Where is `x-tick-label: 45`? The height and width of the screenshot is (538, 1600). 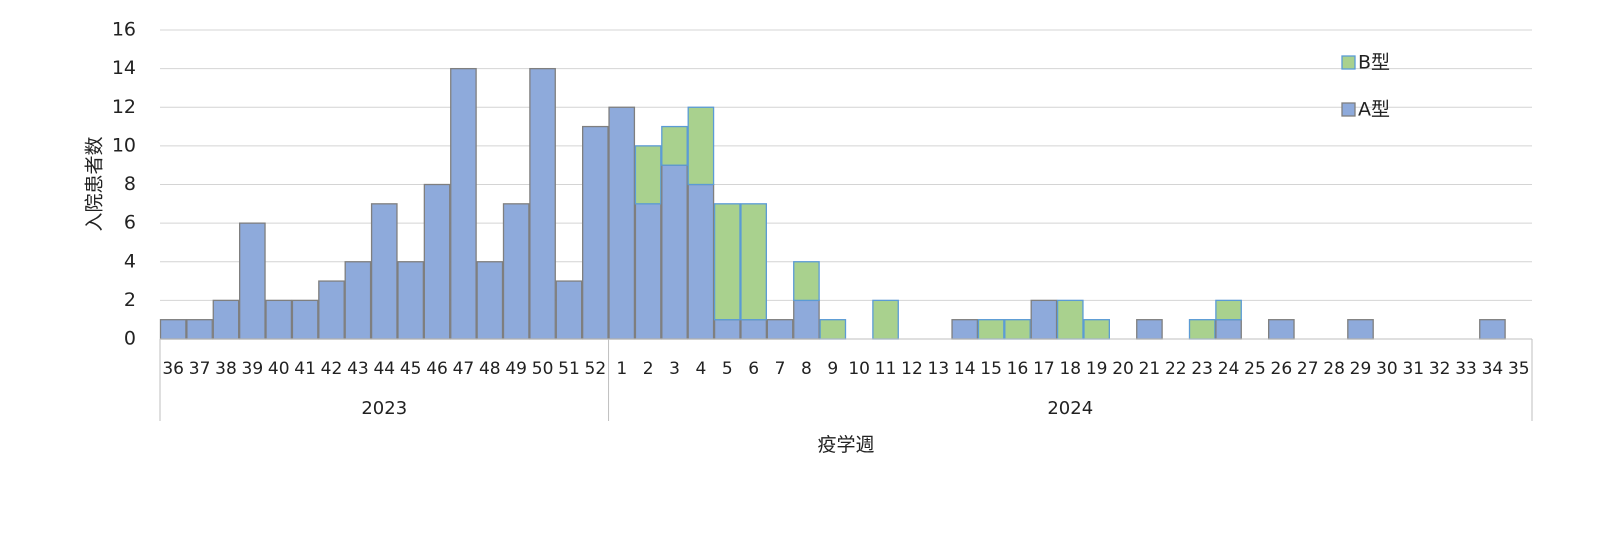 x-tick-label: 45 is located at coordinates (411, 369).